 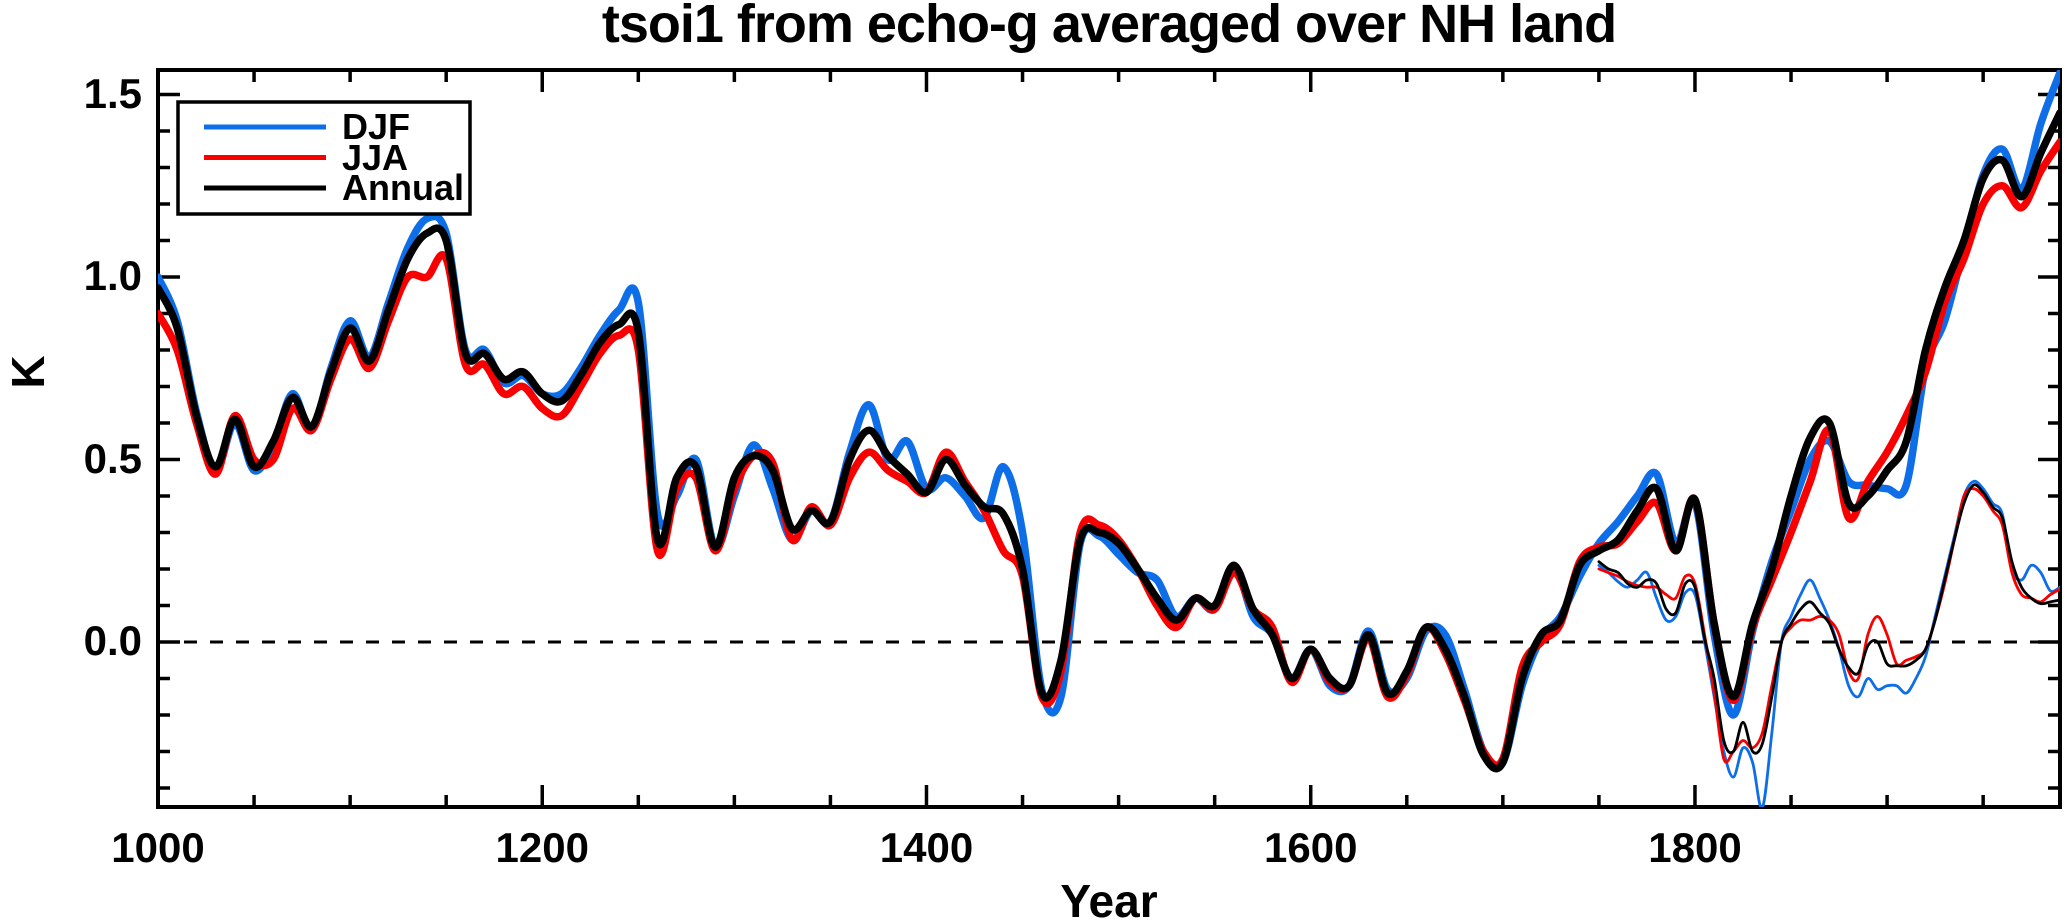 I want to click on x-tick-label-1600: 1600, so click(x=1311, y=847).